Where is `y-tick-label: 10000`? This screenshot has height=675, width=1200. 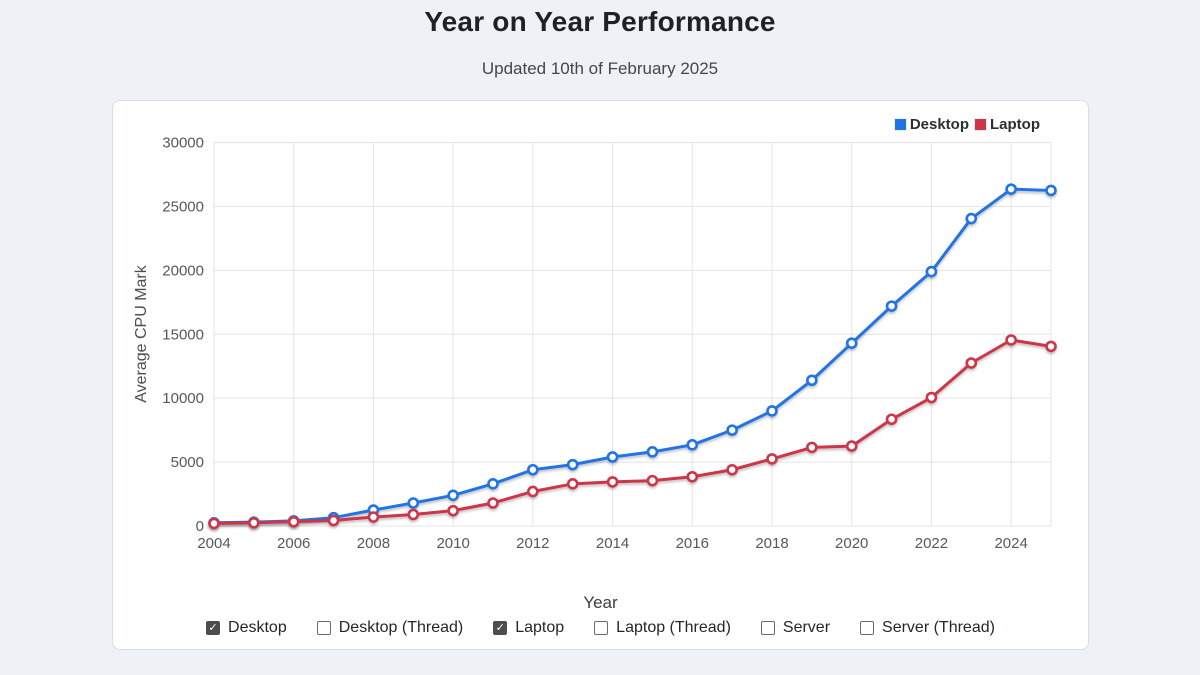 y-tick-label: 10000 is located at coordinates (183, 398).